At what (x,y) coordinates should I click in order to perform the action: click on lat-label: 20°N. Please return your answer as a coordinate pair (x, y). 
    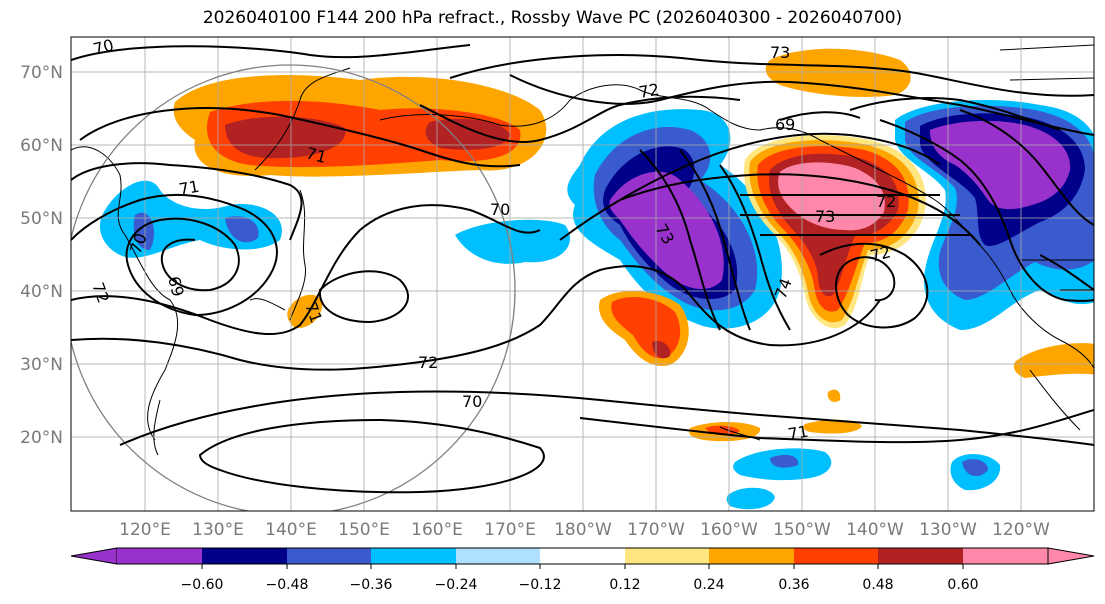
    Looking at the image, I should click on (41, 438).